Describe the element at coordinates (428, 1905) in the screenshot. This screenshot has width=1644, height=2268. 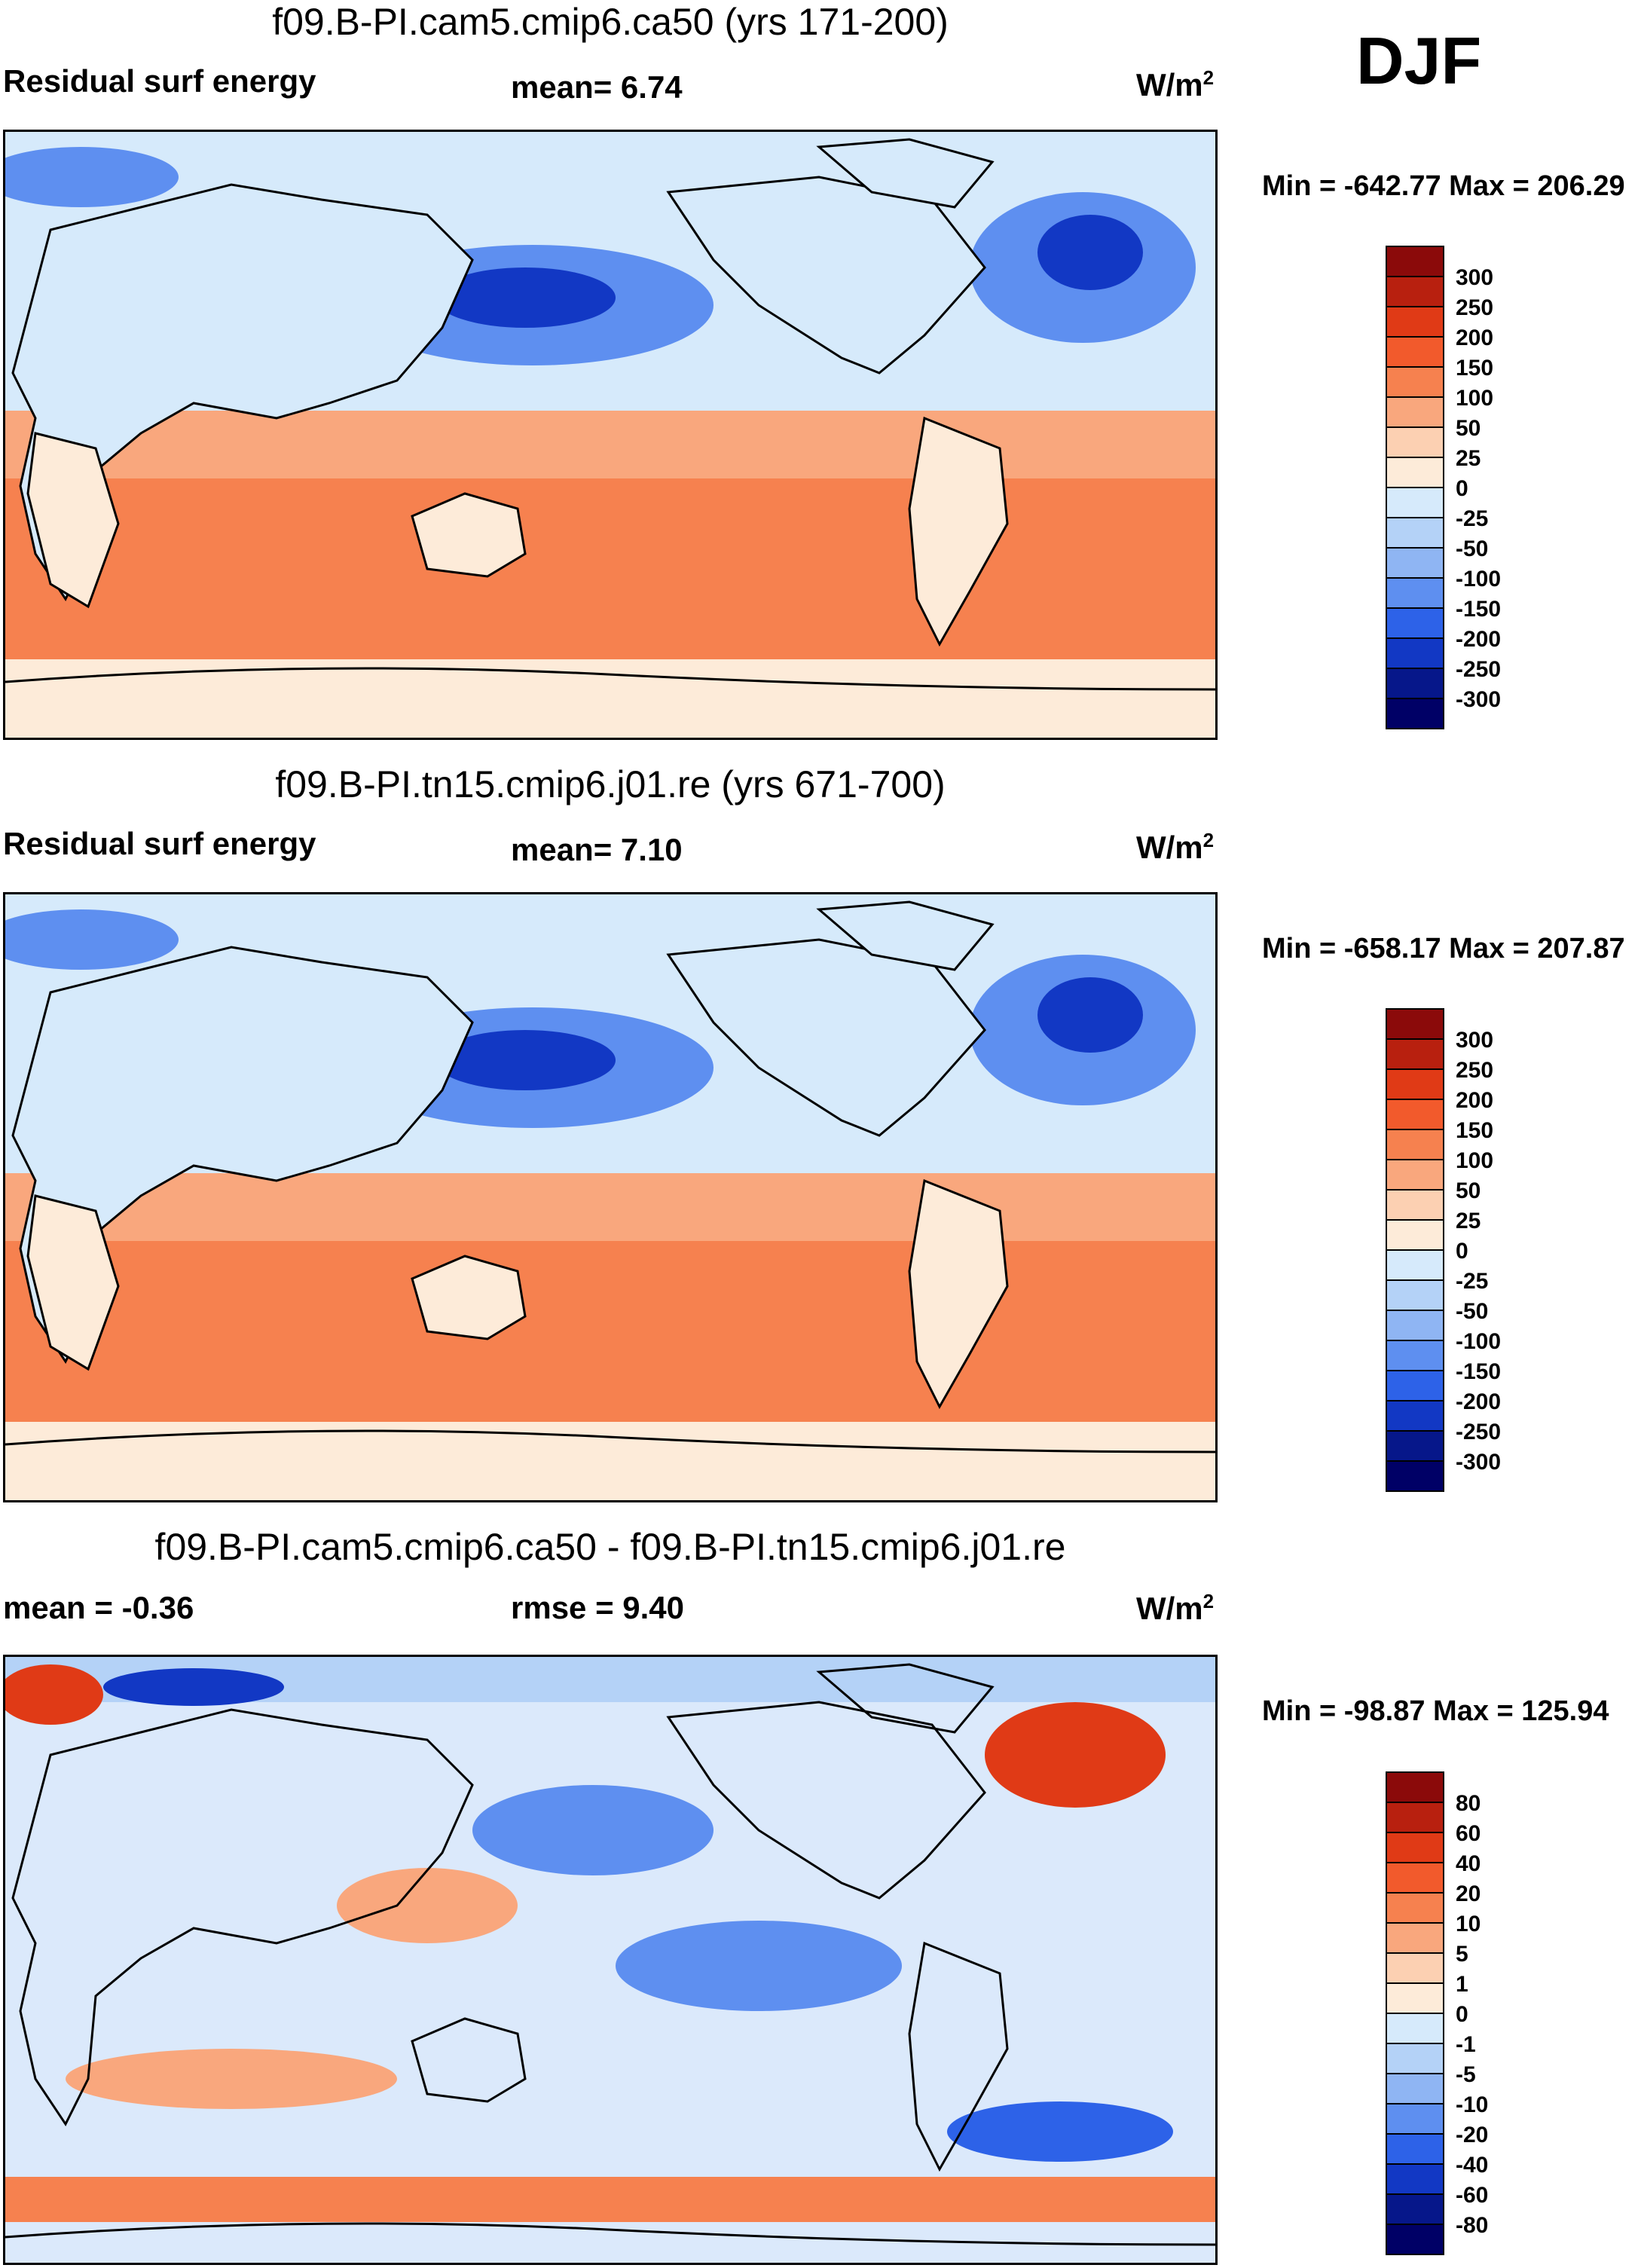
I see `west-pacific-warm` at that location.